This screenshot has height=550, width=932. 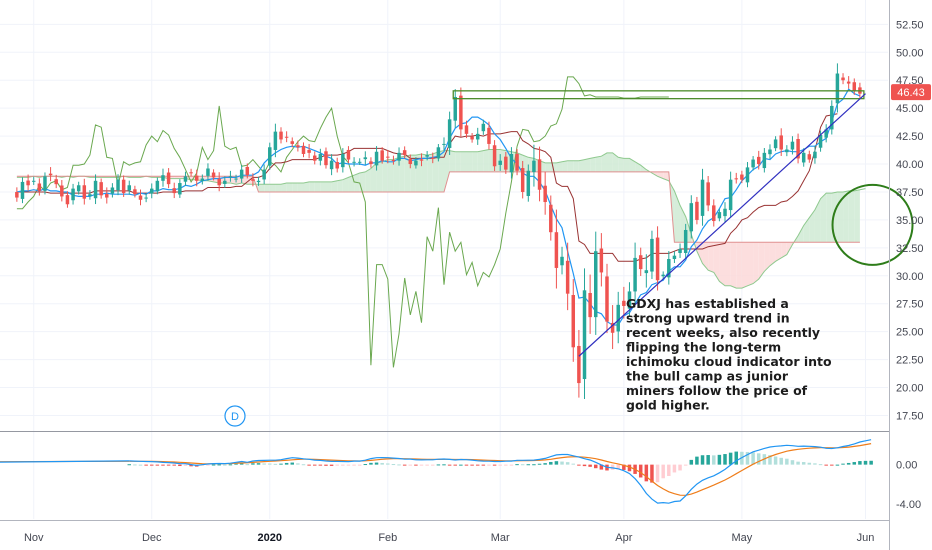 I want to click on time-tick-label: May, so click(x=741, y=538).